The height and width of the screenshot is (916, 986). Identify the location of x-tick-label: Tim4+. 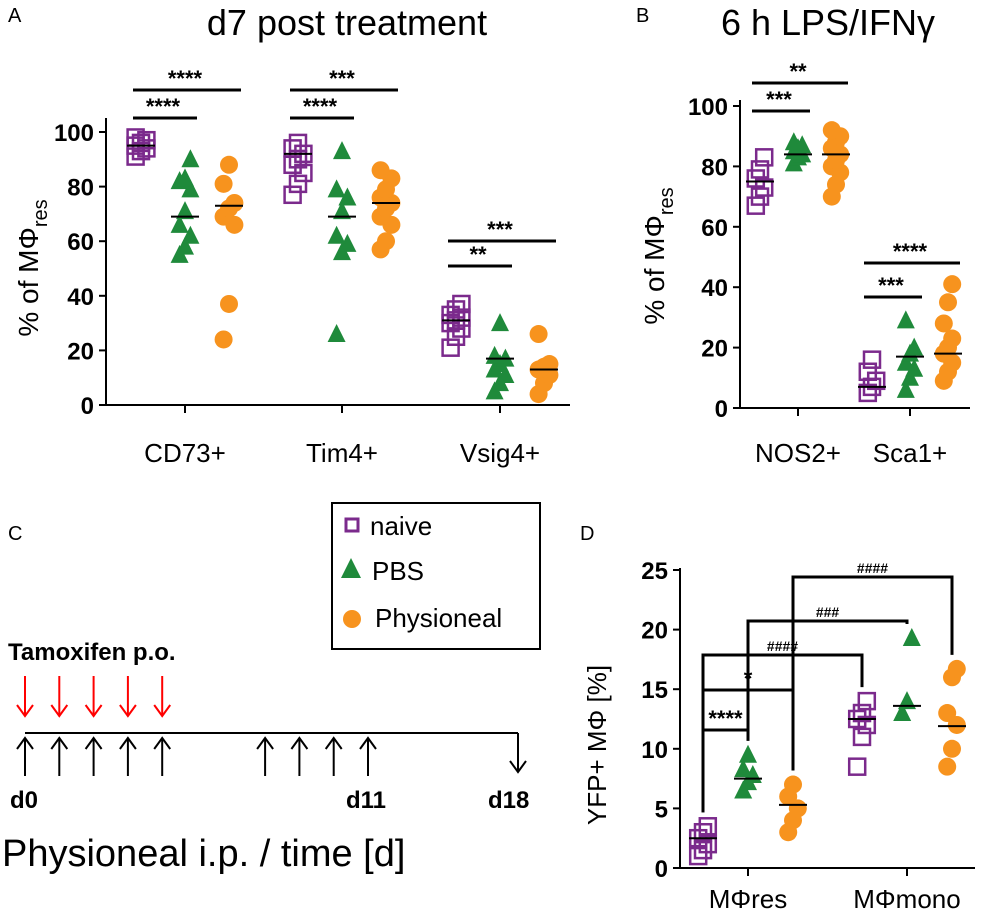
(342, 453).